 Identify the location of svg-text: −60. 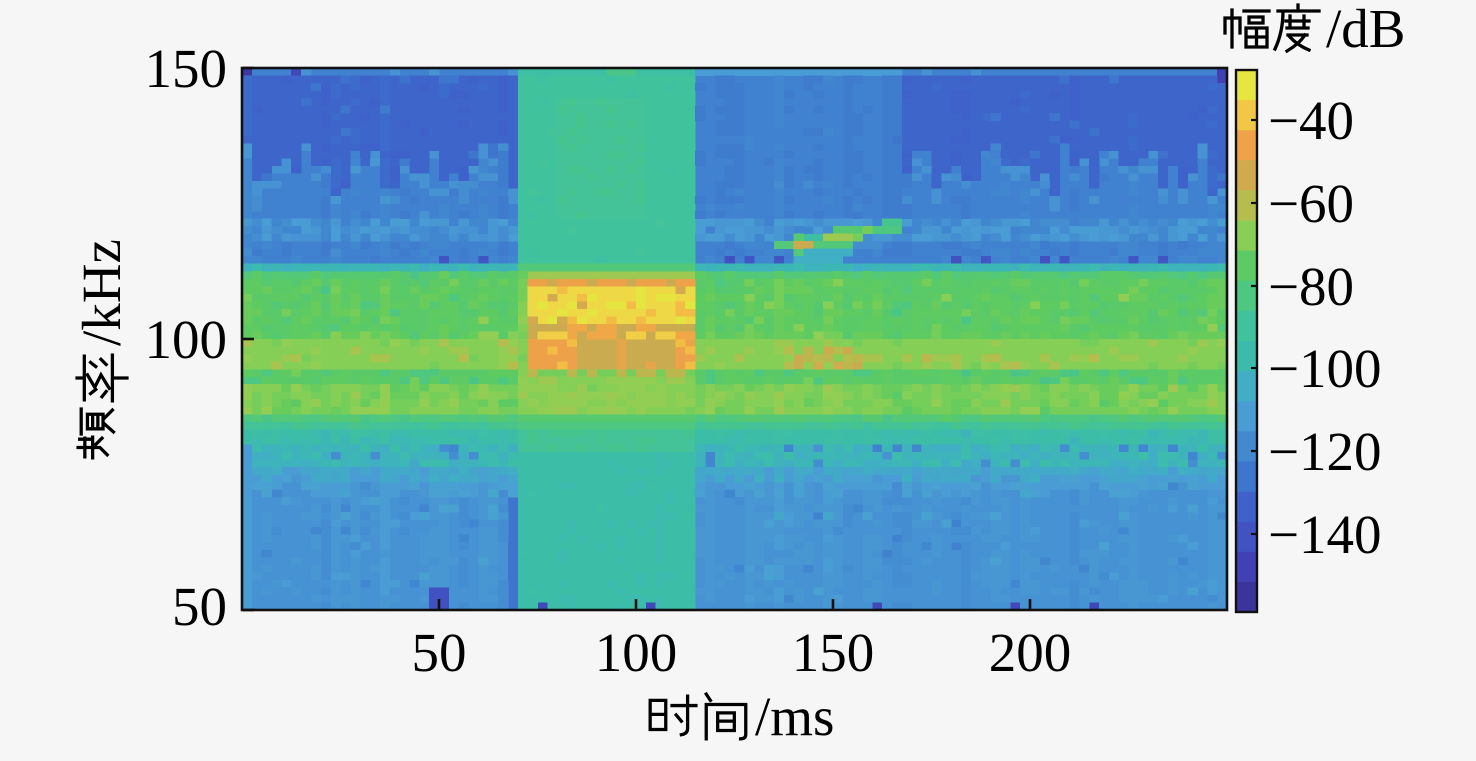
(1311, 203).